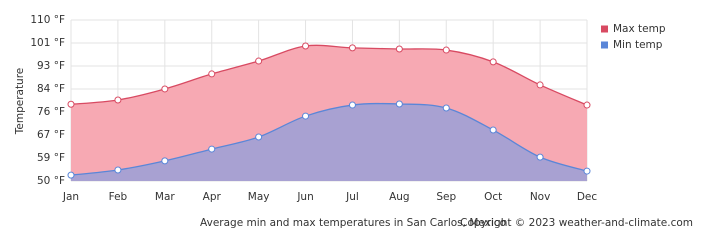  I want to click on y-tick-label: 67 °F, so click(51, 135).